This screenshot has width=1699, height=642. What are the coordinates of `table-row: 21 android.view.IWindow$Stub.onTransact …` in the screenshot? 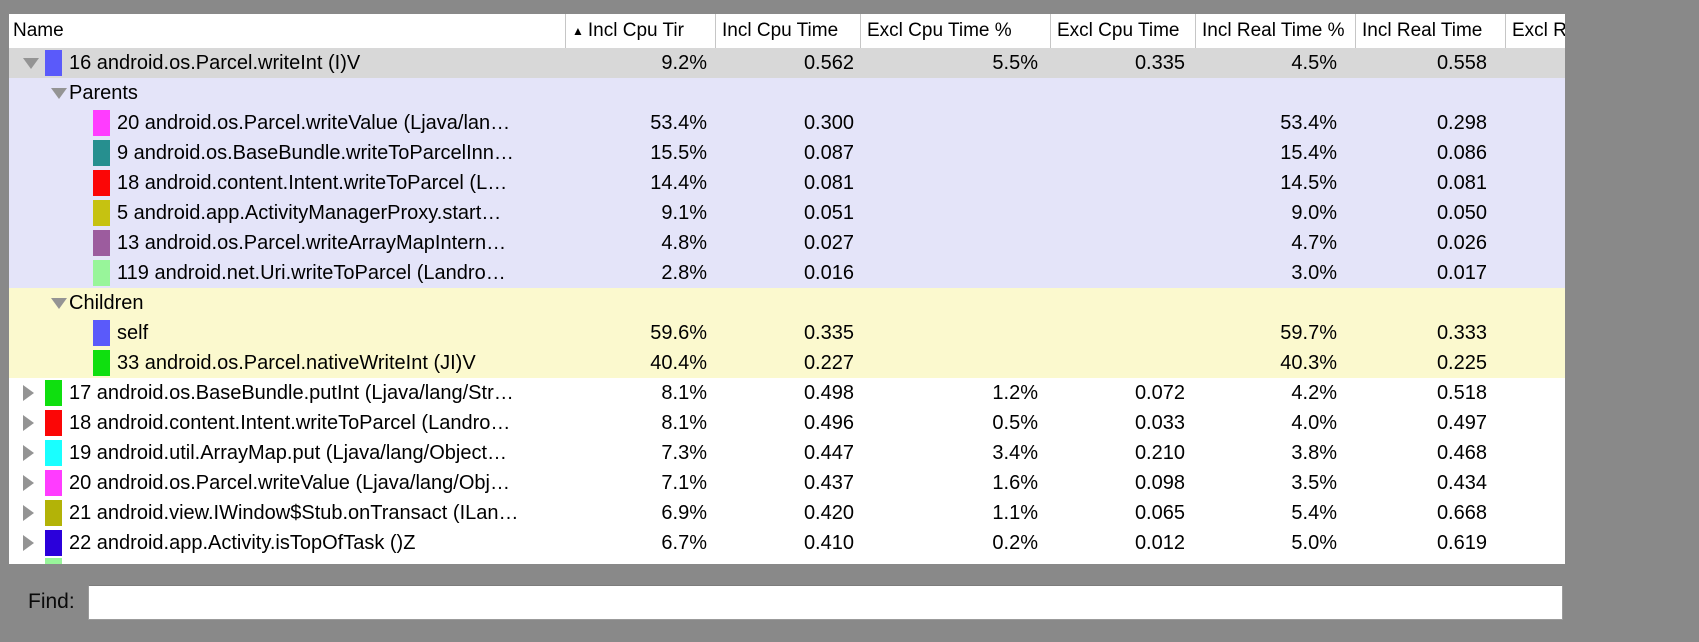 It's located at (787, 513).